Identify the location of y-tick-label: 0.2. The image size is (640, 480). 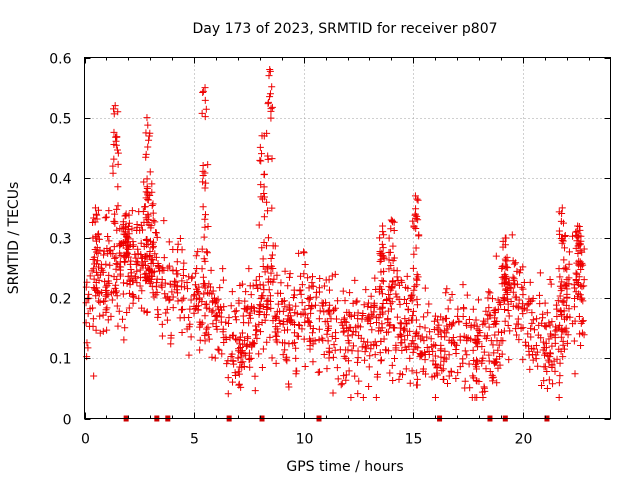
(60, 300).